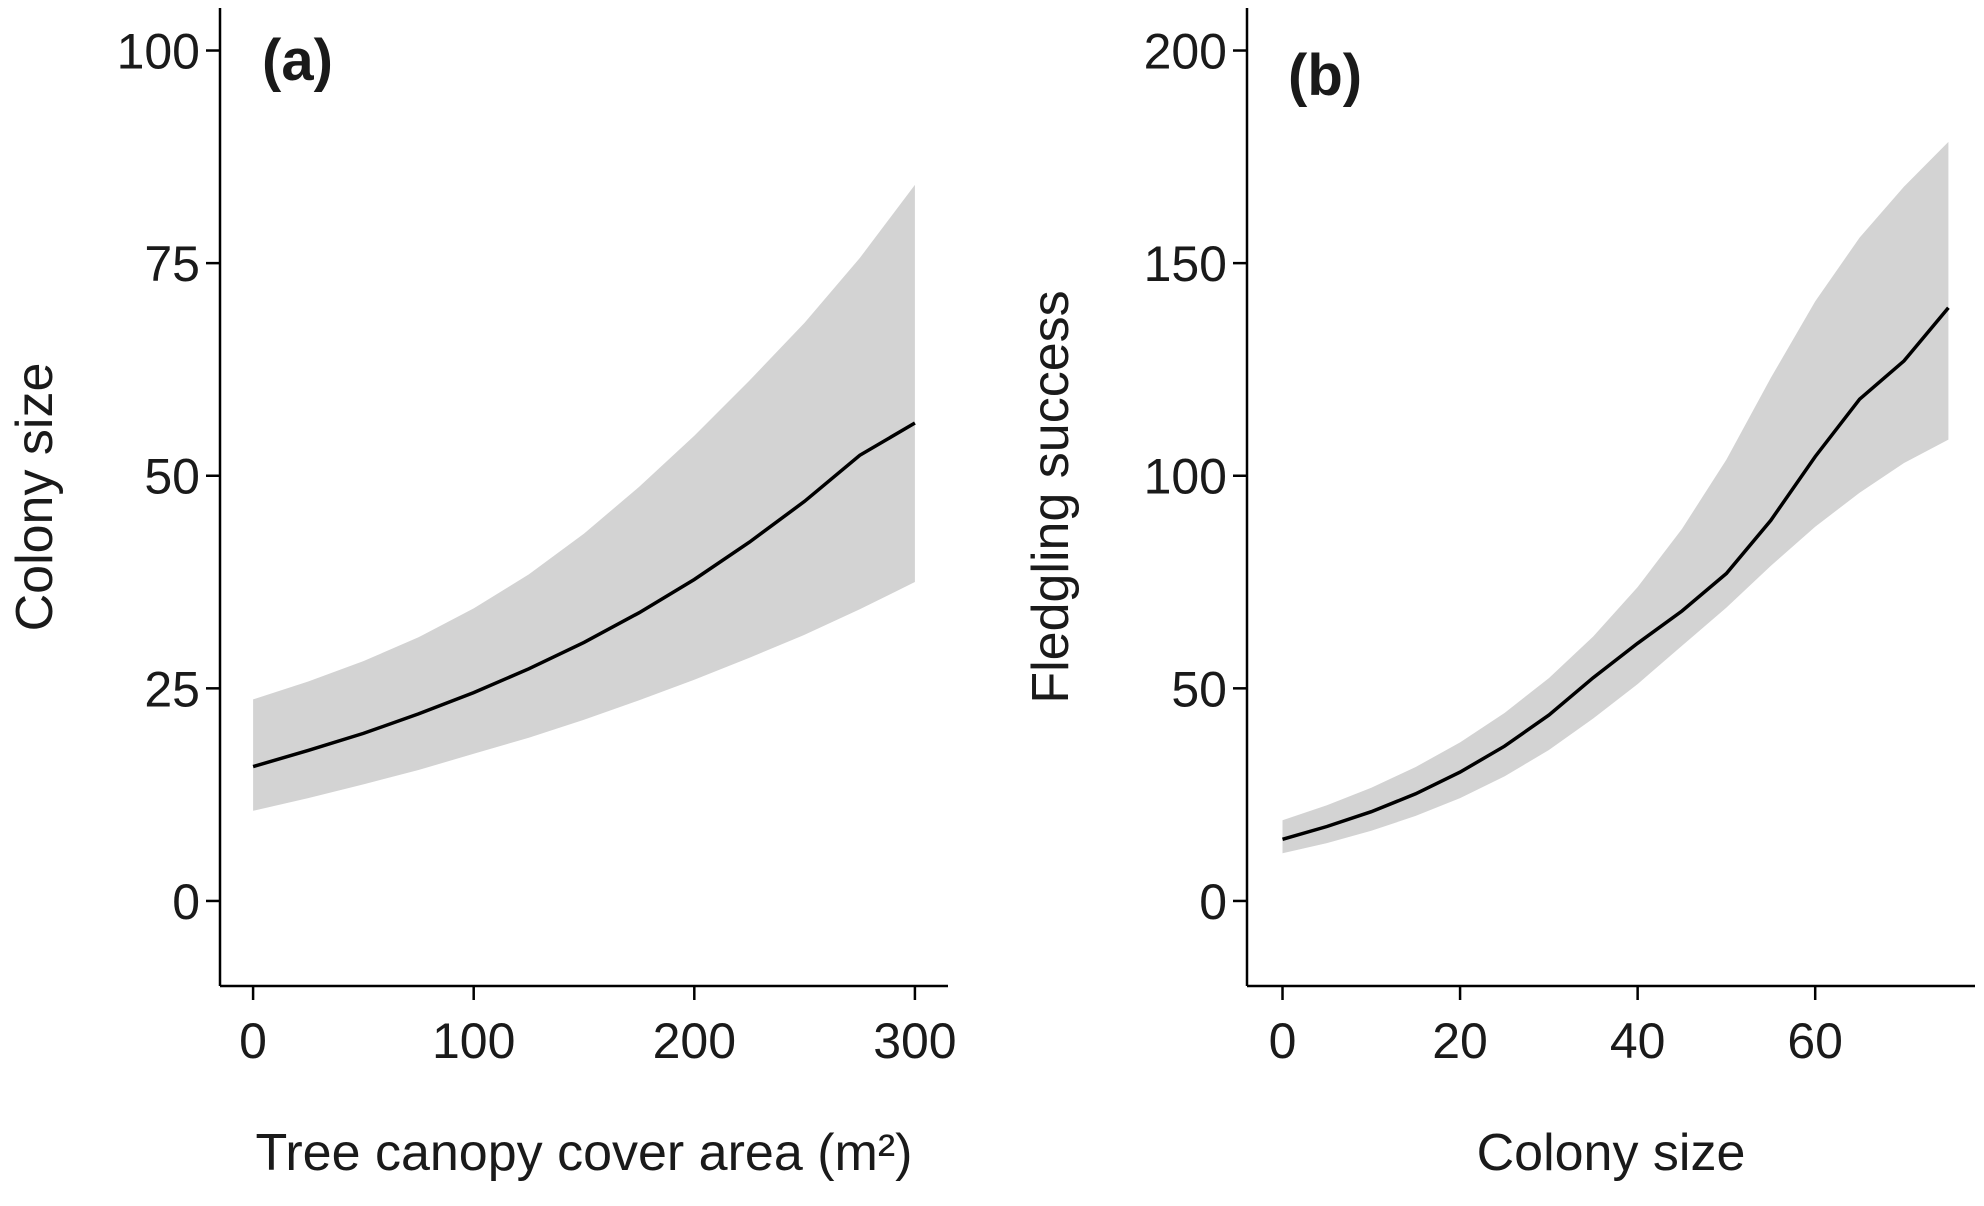 The width and height of the screenshot is (1984, 1206). Describe the element at coordinates (297, 60) in the screenshot. I see `panel-label: (a)` at that location.